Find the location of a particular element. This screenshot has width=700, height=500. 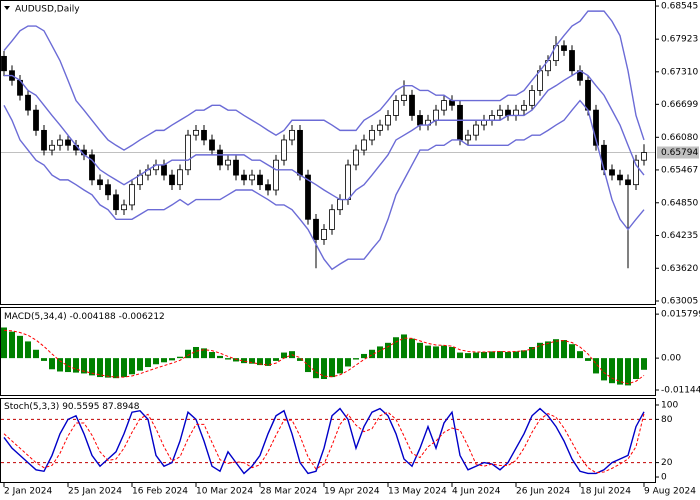

x-tick-label: 9 Aug 2024 is located at coordinates (670, 492).